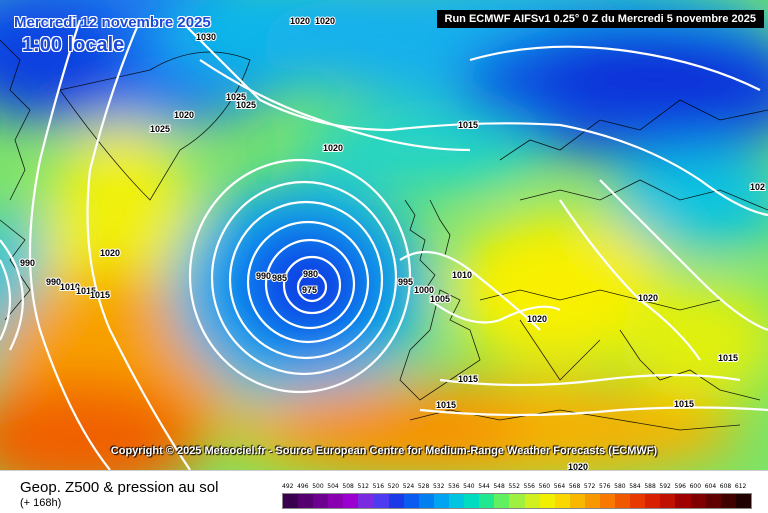  I want to click on pressure-label: 995, so click(405, 282).